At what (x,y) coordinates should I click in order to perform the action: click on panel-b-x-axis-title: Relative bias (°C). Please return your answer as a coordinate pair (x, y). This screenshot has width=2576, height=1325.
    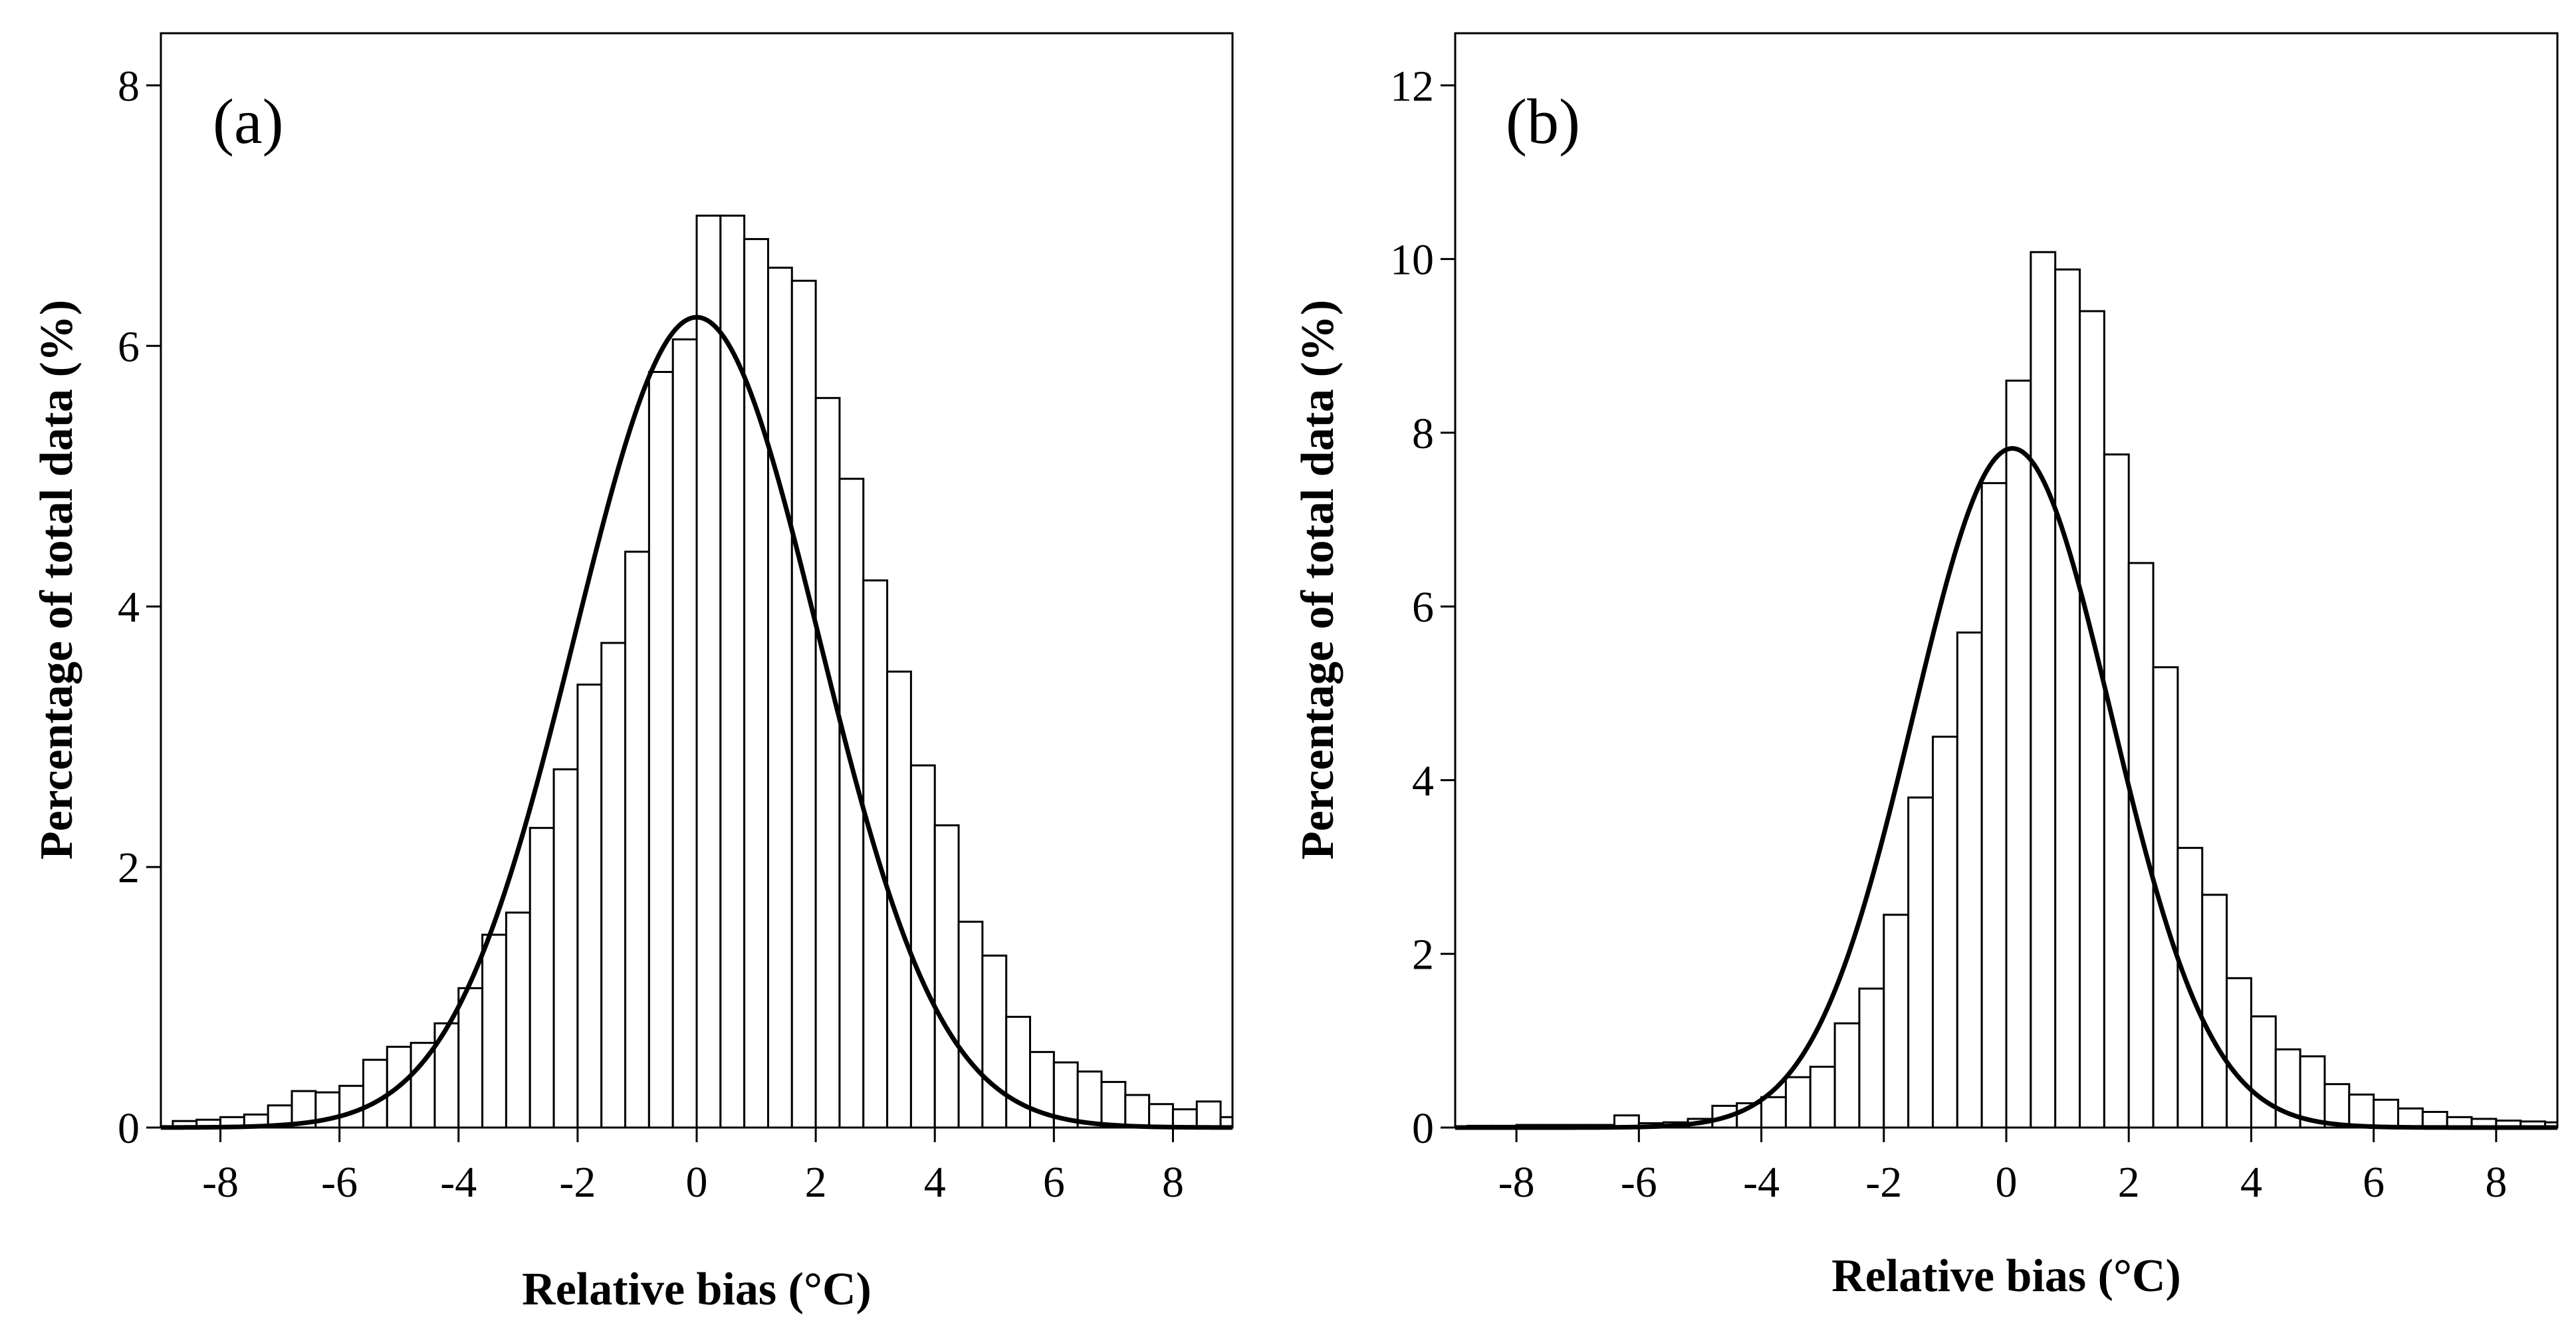
    Looking at the image, I should click on (2006, 1276).